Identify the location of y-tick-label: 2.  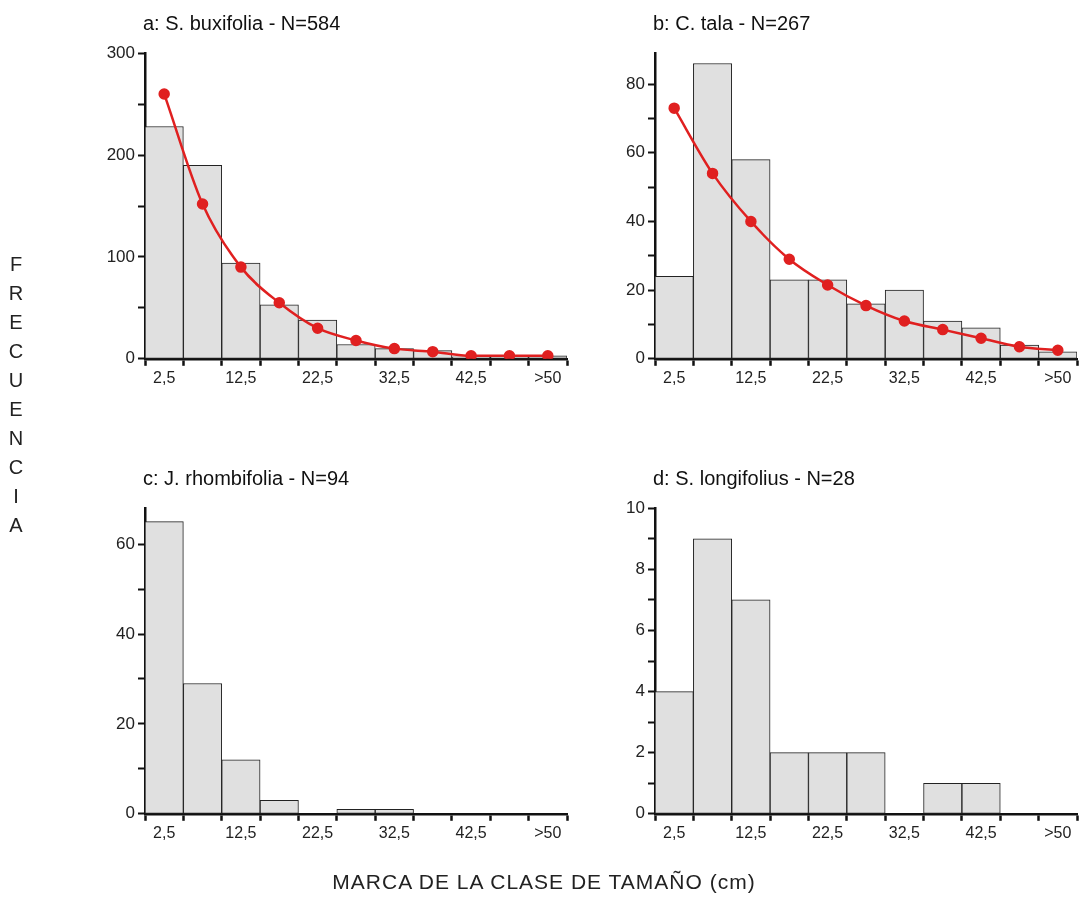
(640, 752).